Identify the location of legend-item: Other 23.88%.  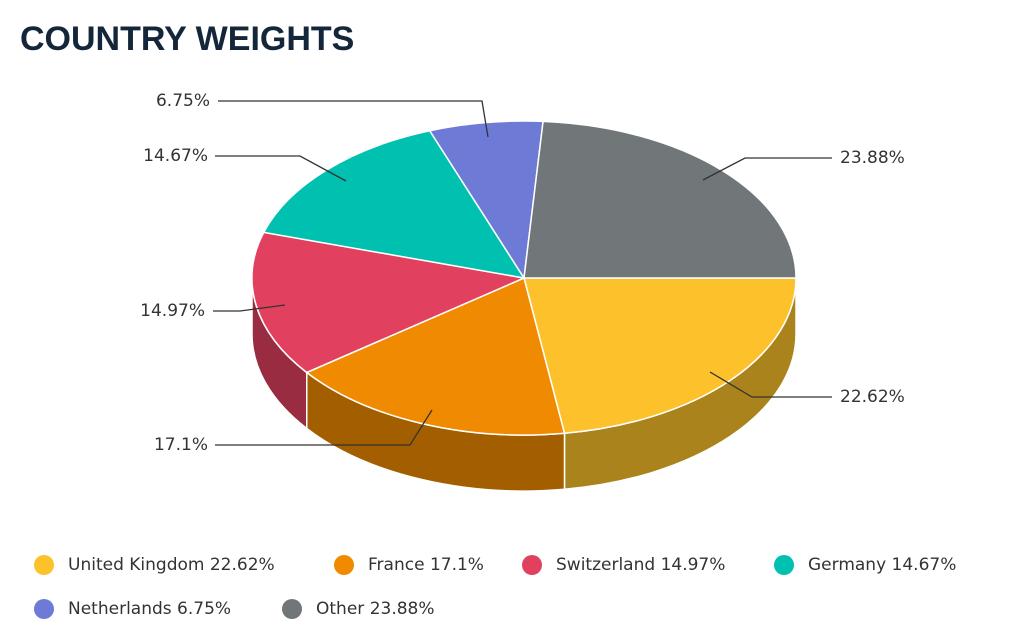
(358, 609).